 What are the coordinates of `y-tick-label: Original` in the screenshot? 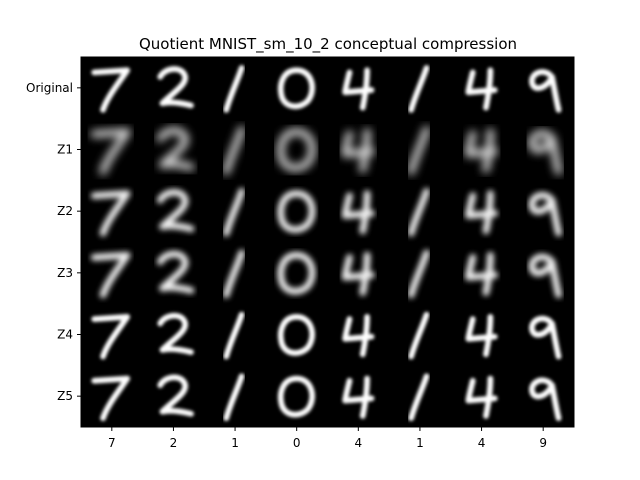 It's located at (49, 88).